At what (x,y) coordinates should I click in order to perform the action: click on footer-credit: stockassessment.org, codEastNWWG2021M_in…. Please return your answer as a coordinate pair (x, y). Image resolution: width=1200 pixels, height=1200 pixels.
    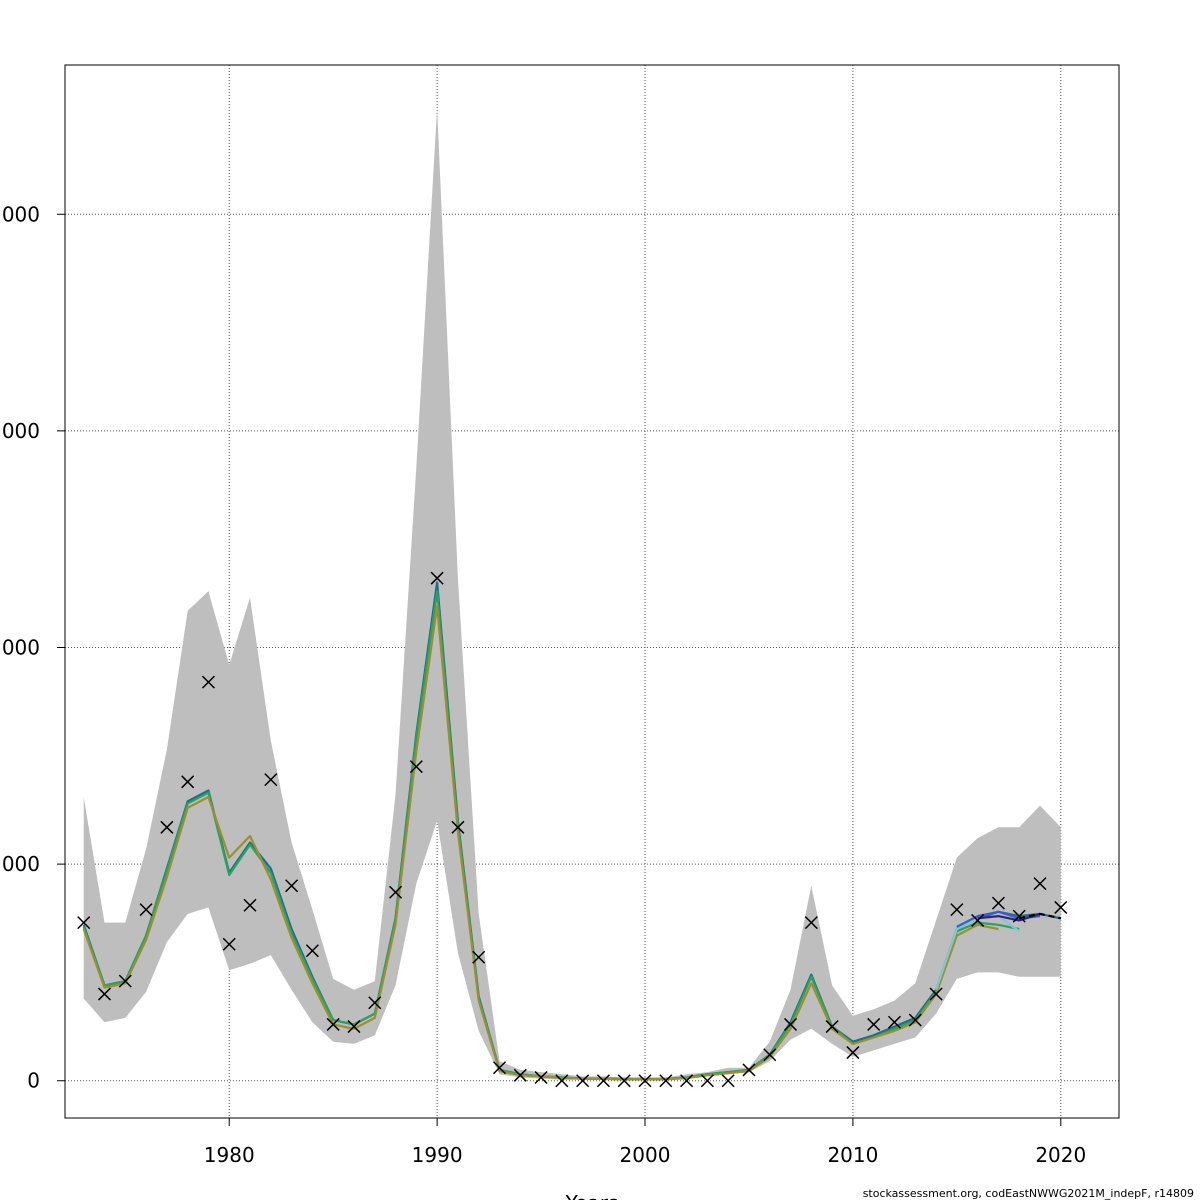
    Looking at the image, I should click on (1028, 1193).